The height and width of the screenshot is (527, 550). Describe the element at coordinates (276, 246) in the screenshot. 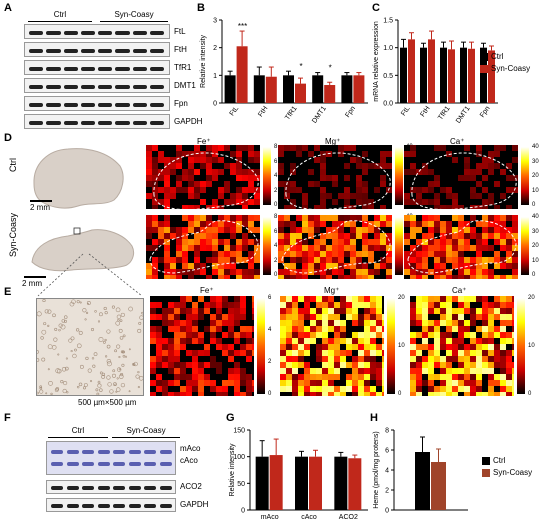

I see `colorbar-tick-label: 4` at that location.